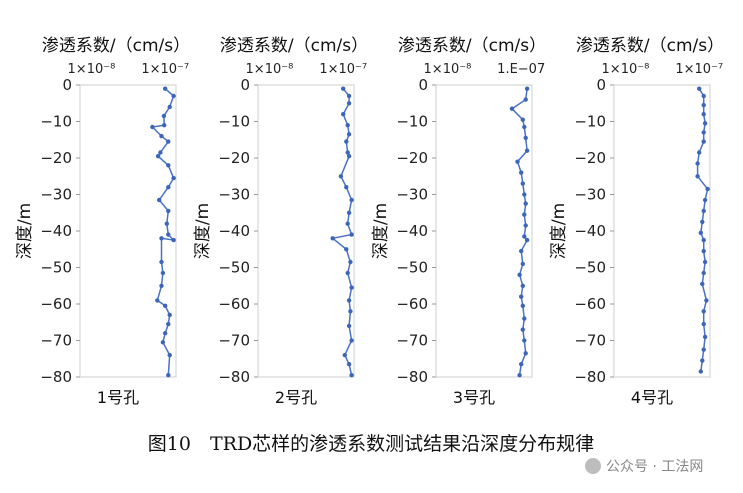  Describe the element at coordinates (654, 467) in the screenshot. I see `watermark-text: 公众号 · 工法网` at that location.